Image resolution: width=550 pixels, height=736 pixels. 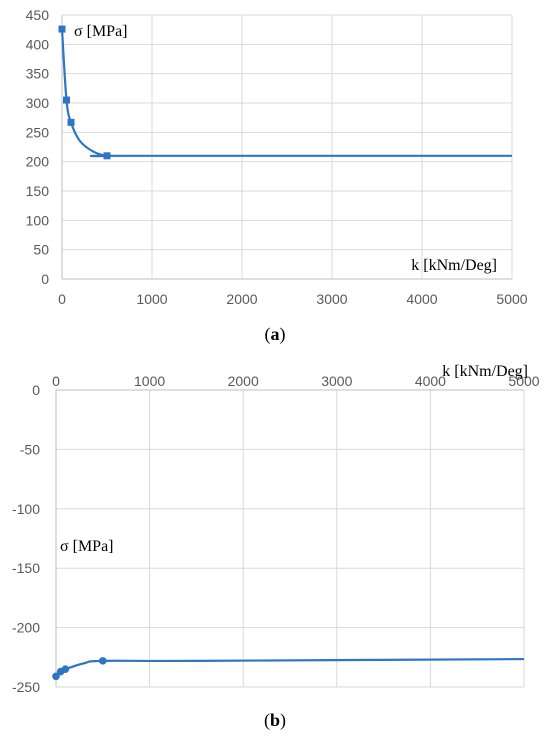 I want to click on y-tick-label: 100, so click(x=38, y=220).